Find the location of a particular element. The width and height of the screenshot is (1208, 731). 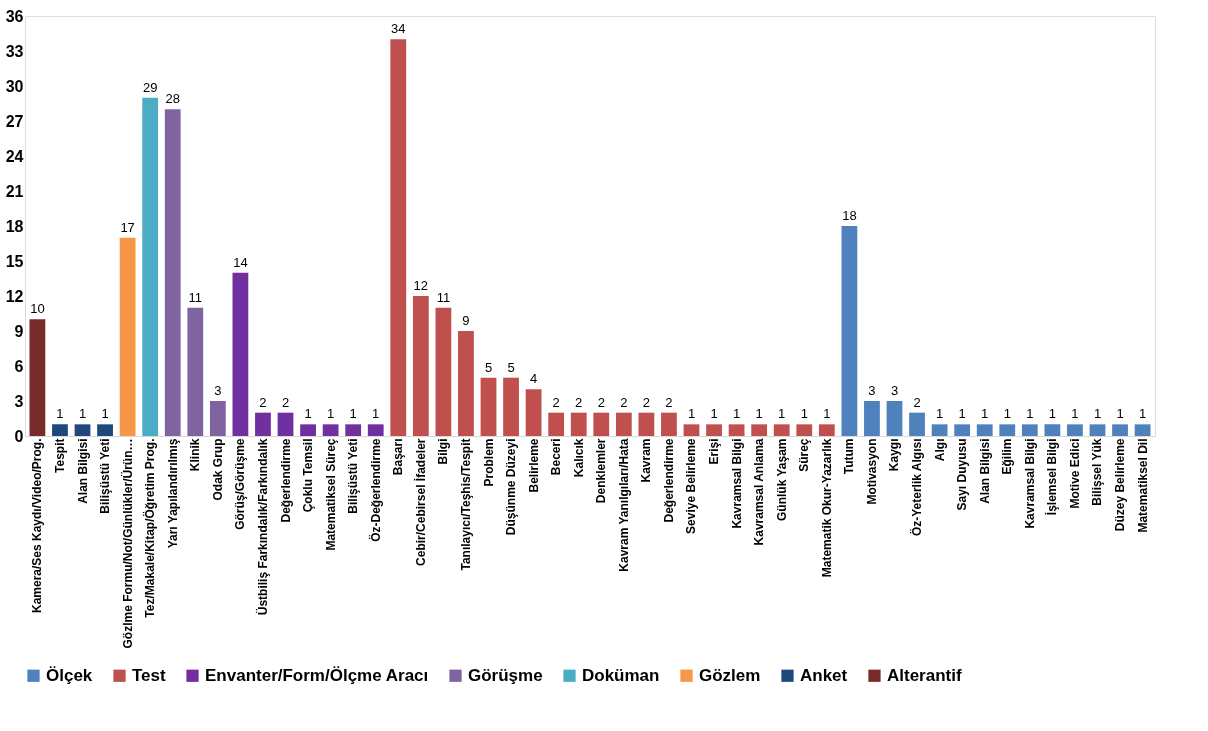

y-tick-label: 6 is located at coordinates (19, 366).